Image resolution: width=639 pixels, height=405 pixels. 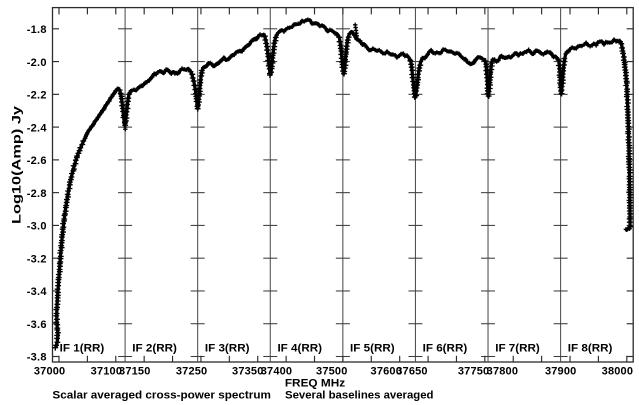 I want to click on svg-text: 38000, so click(x=617, y=372).